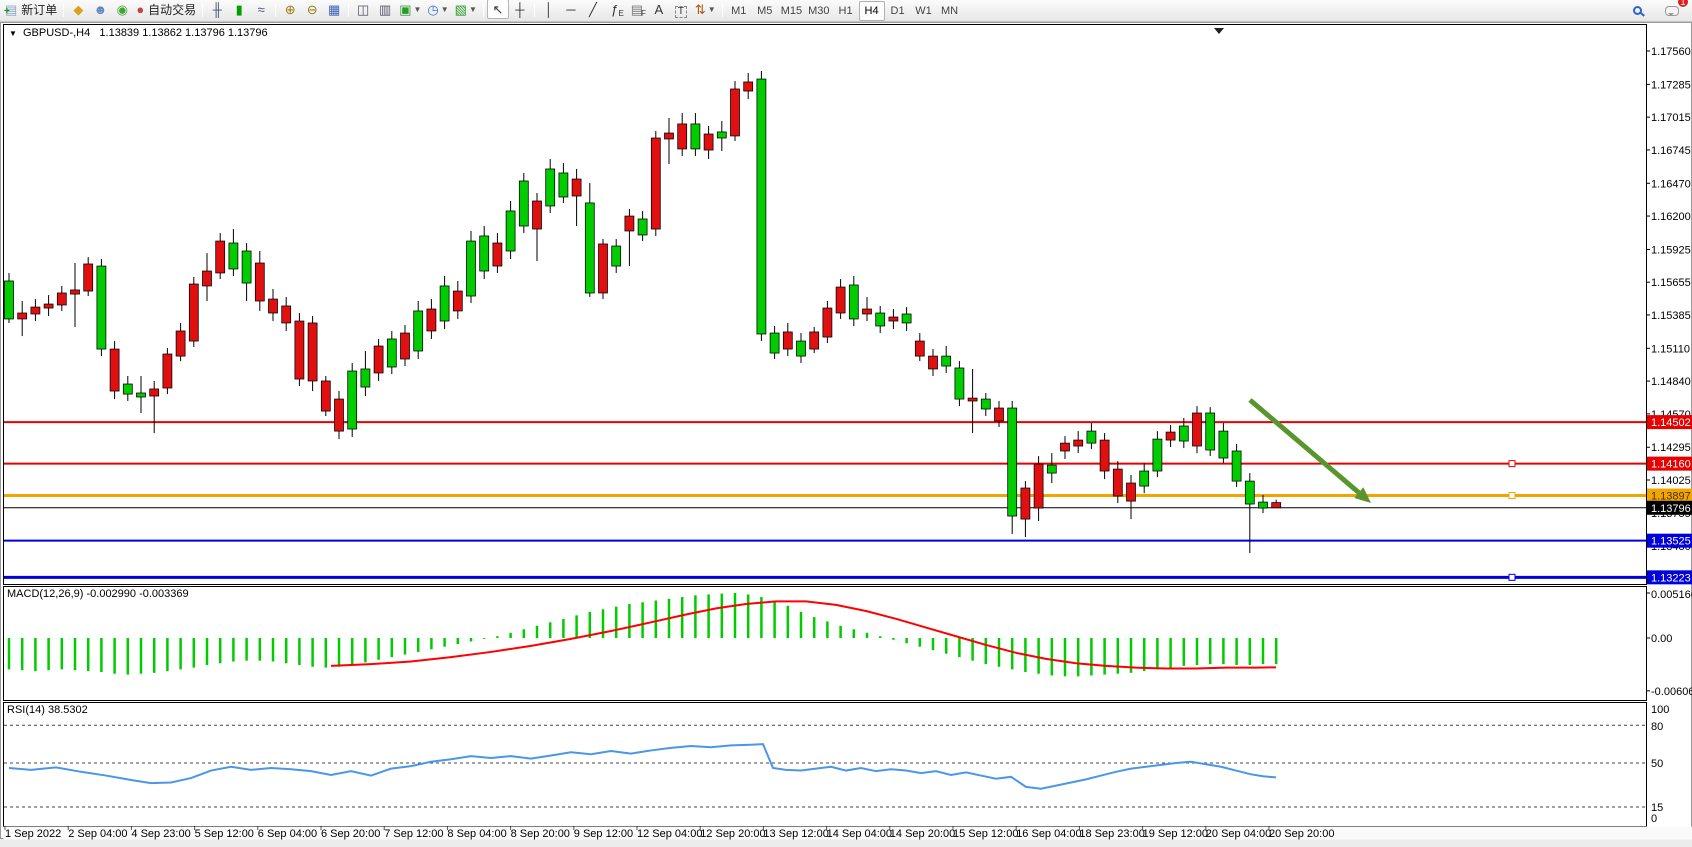  What do you see at coordinates (350, 834) in the screenshot?
I see `date-label: 6 Sep 20:00` at bounding box center [350, 834].